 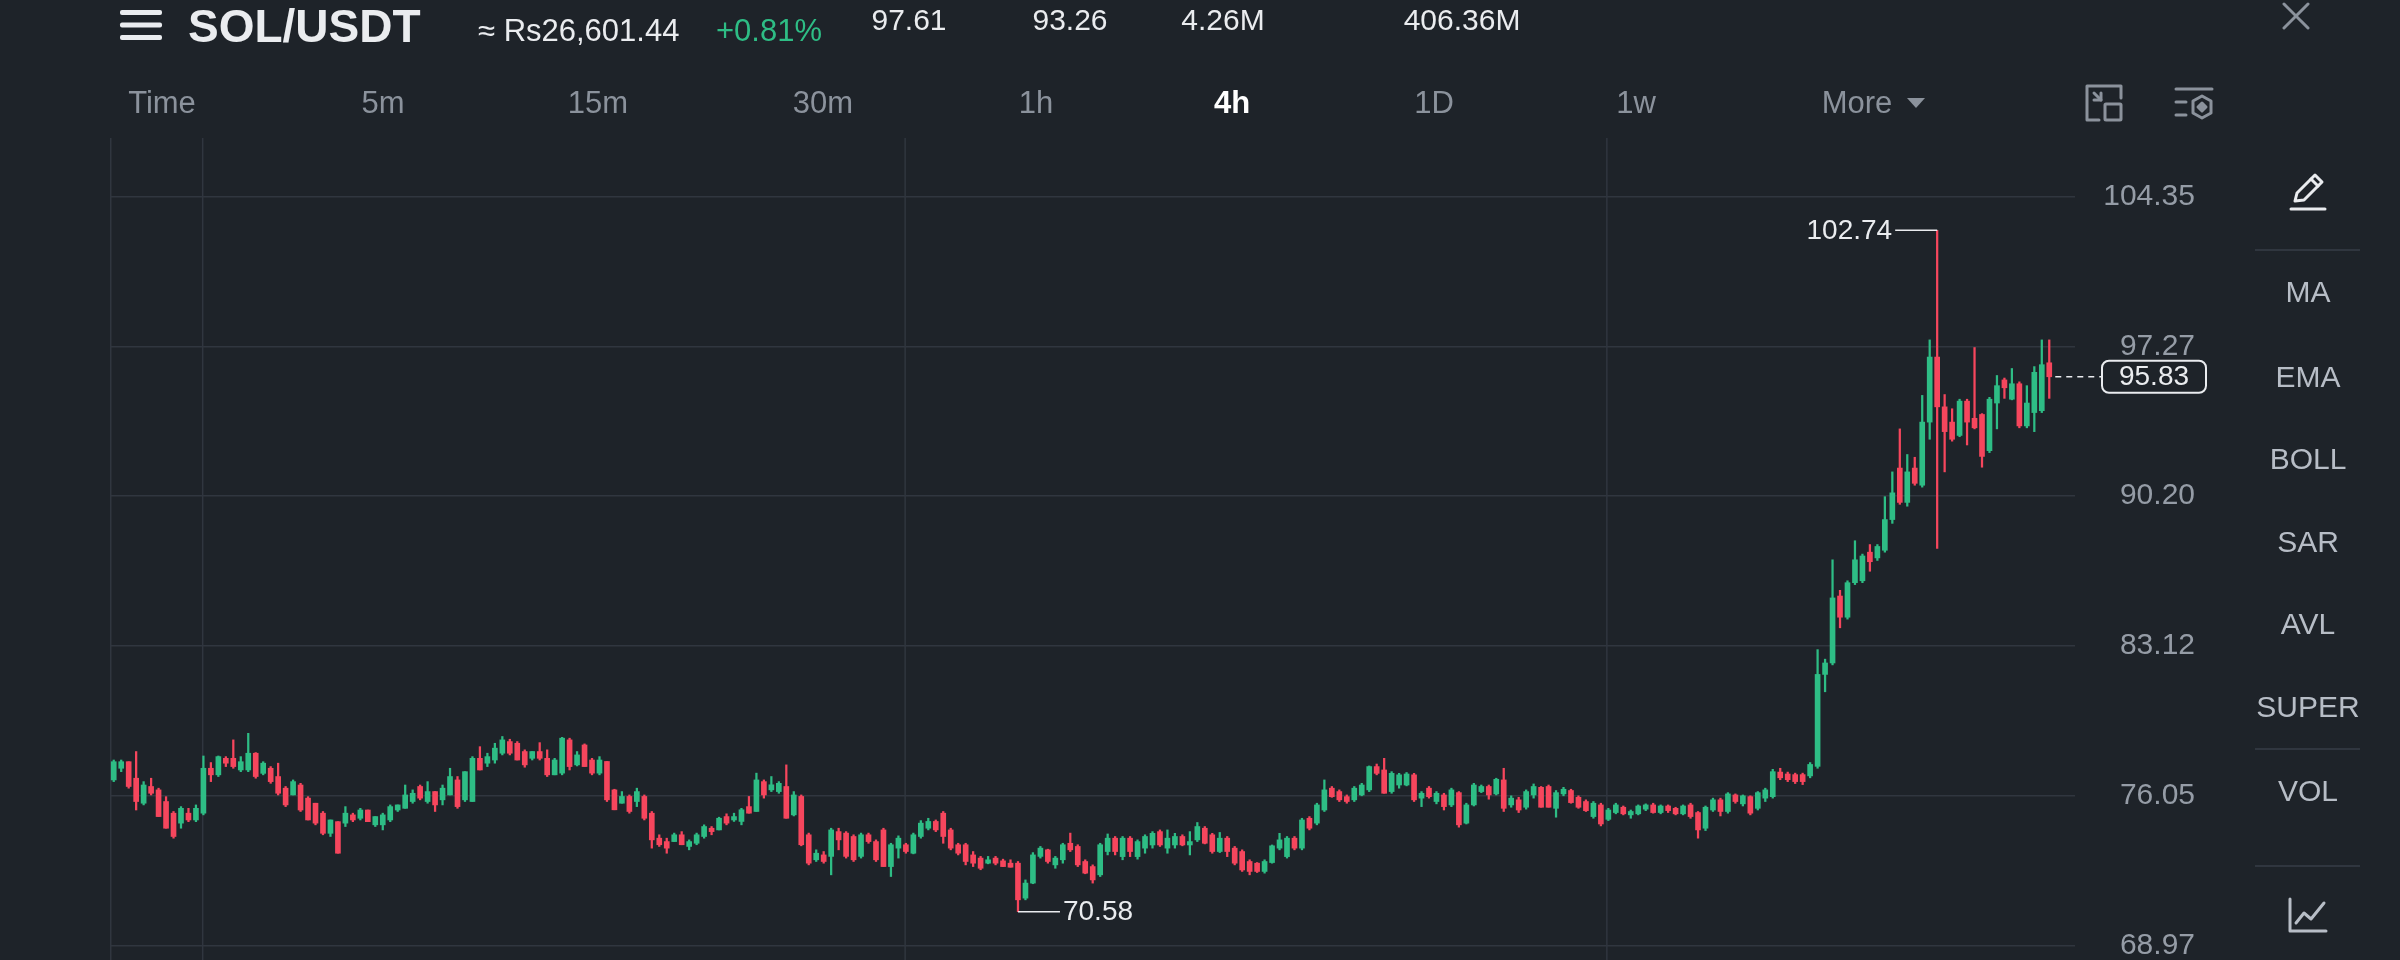 I want to click on text: 97.61, so click(x=909, y=20).